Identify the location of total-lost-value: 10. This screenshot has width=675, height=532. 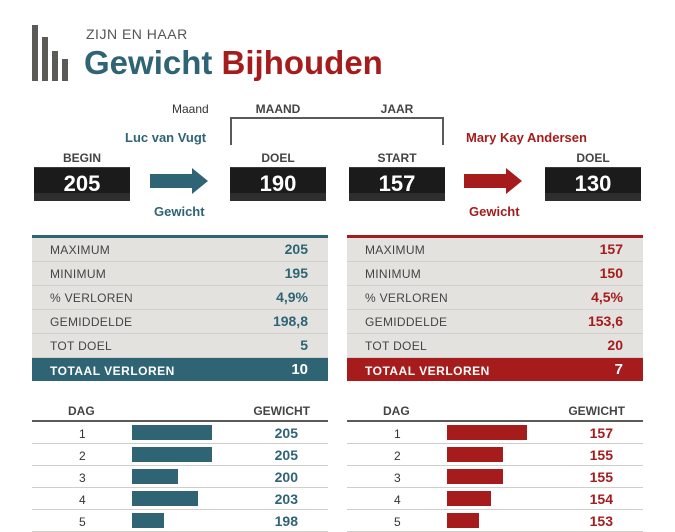
(299, 369).